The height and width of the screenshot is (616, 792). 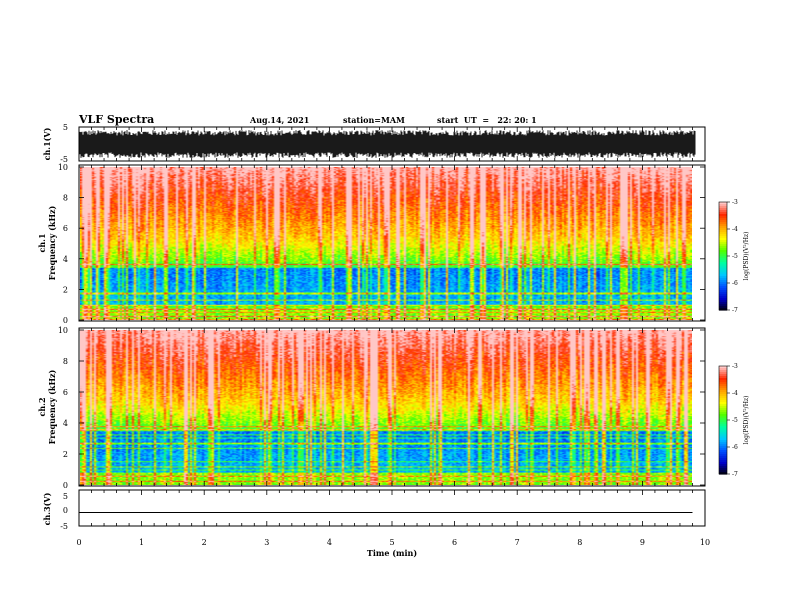 What do you see at coordinates (204, 542) in the screenshot?
I see `x-tick-label-2: 2` at bounding box center [204, 542].